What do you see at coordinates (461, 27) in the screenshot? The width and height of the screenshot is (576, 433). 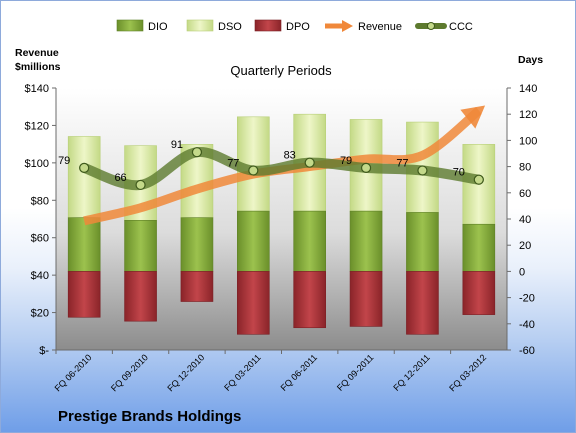 I see `legend-ccc-label: CCC` at bounding box center [461, 27].